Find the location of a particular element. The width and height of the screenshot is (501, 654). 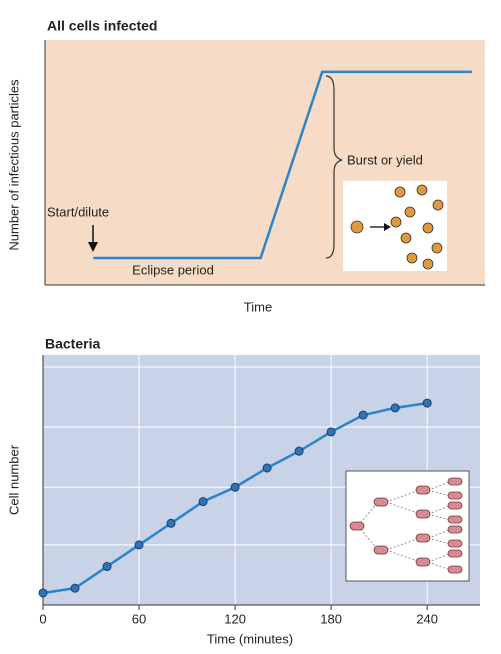

y-axis-label: Number of infectious particles is located at coordinates (13, 165).